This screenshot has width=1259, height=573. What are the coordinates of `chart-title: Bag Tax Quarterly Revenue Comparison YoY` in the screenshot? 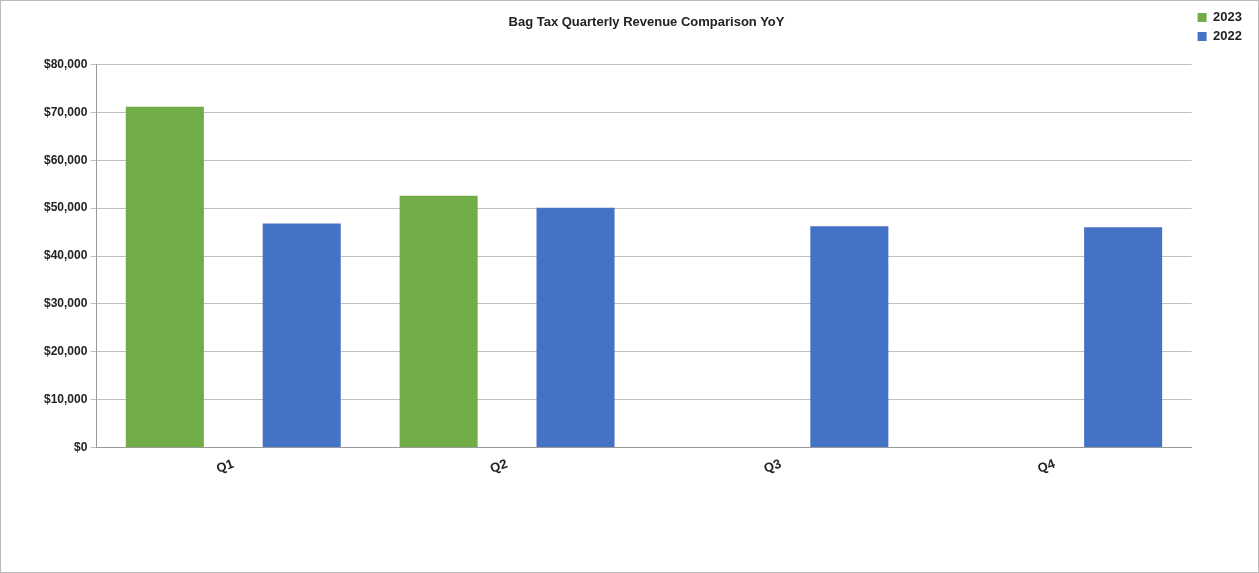 It's located at (646, 22).